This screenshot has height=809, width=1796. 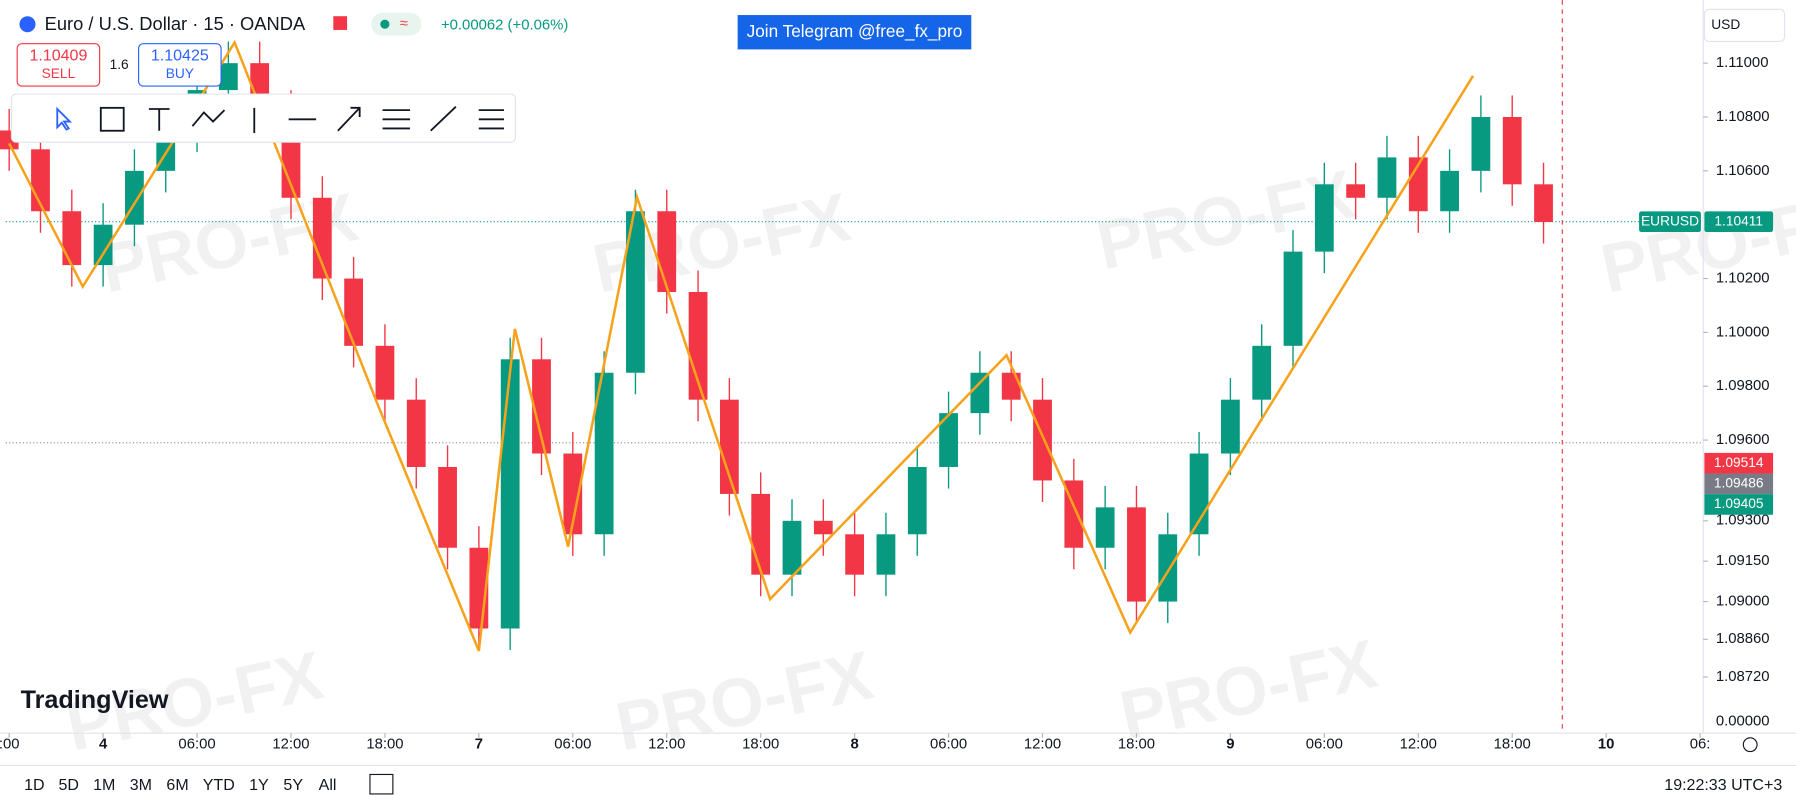 I want to click on y-tick-label: 1.09600, so click(x=1743, y=440).